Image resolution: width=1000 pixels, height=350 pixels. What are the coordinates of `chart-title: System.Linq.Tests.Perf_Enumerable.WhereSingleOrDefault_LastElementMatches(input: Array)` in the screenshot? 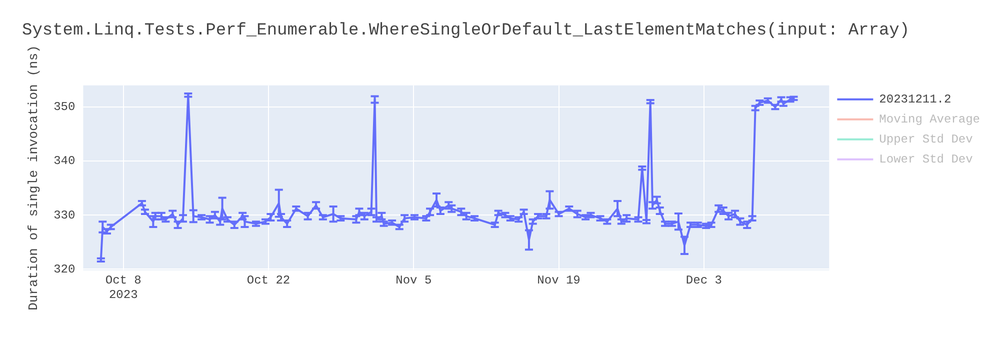 It's located at (466, 31).